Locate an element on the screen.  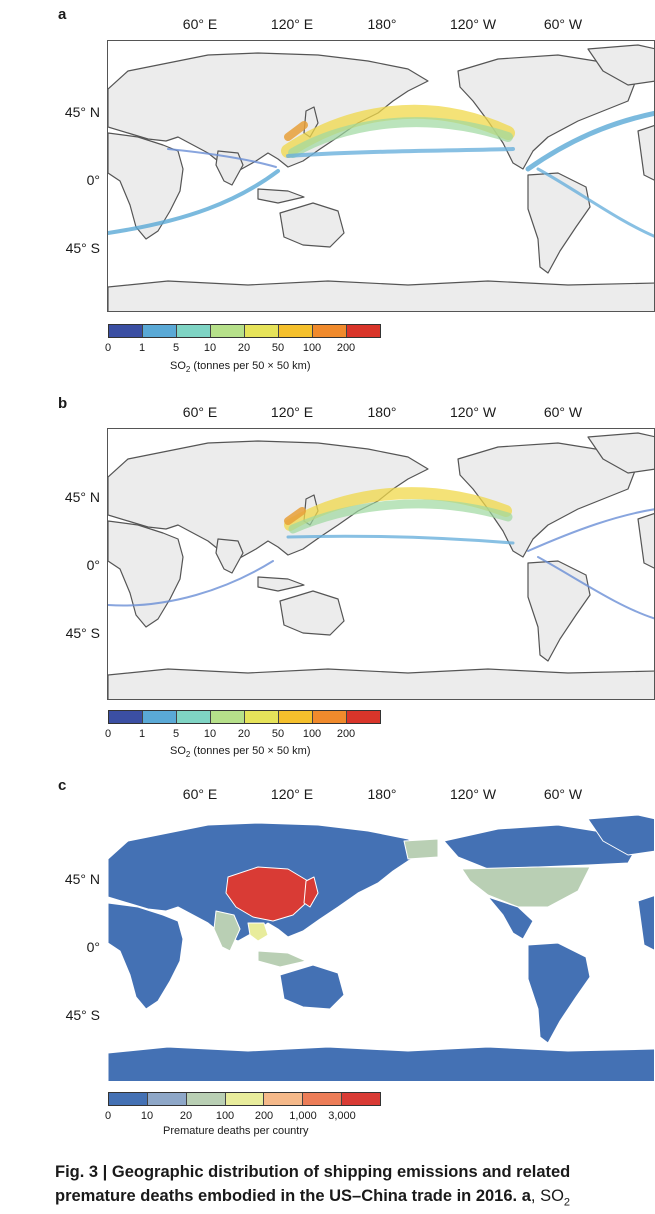
country-antarctica is located at coordinates (381, 1063).